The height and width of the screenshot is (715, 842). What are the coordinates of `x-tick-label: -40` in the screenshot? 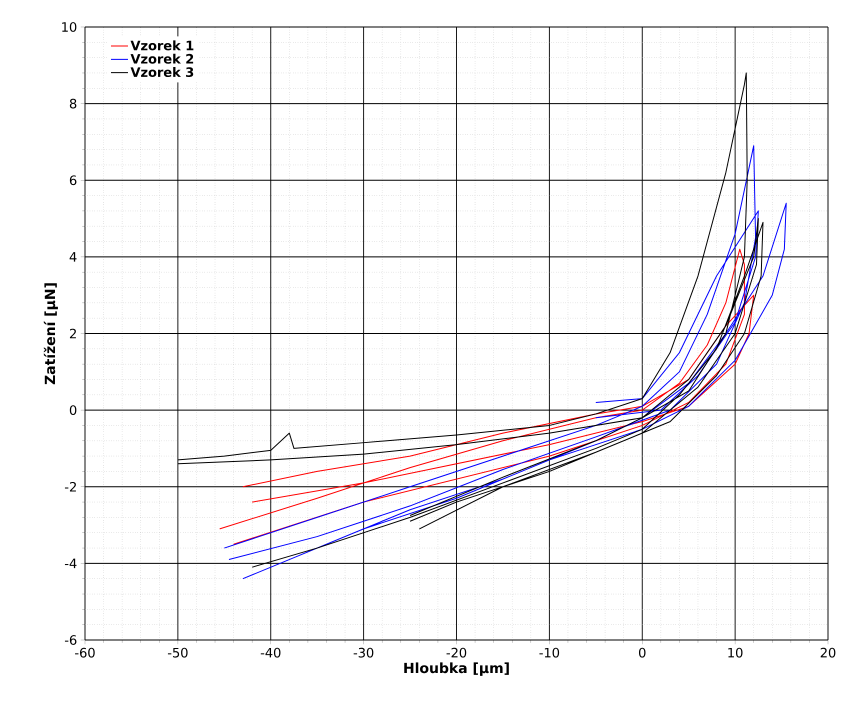 It's located at (270, 653).